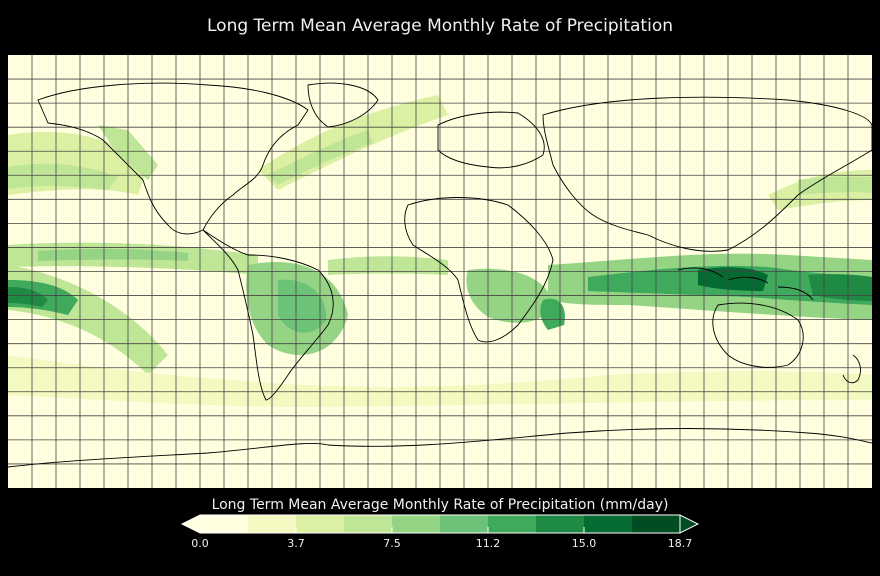  Describe the element at coordinates (488, 543) in the screenshot. I see `colorbar-tick-label: 11.2` at that location.